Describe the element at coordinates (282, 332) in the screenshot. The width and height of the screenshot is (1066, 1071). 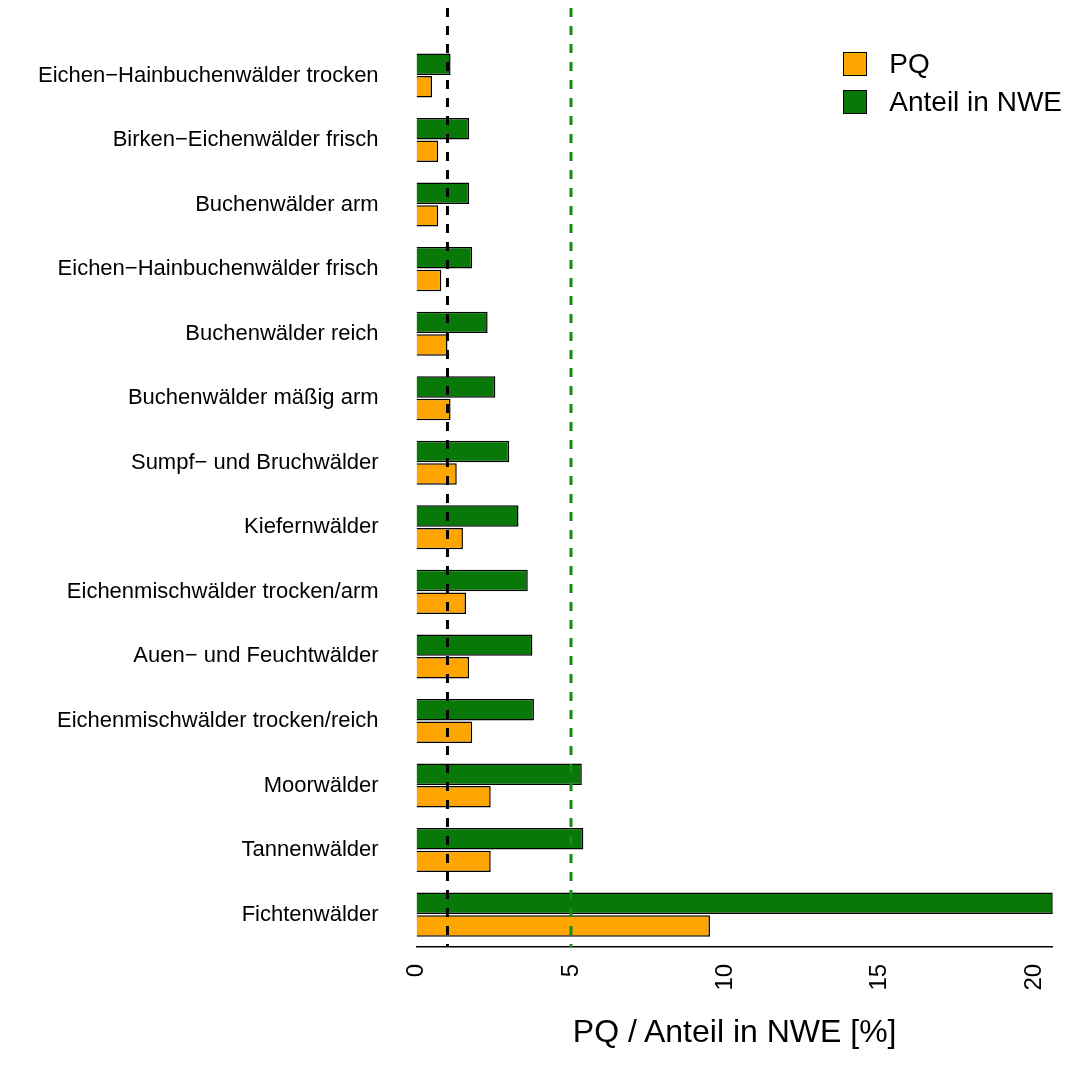
I see `y-tick-label: Buchenwälder reich` at that location.